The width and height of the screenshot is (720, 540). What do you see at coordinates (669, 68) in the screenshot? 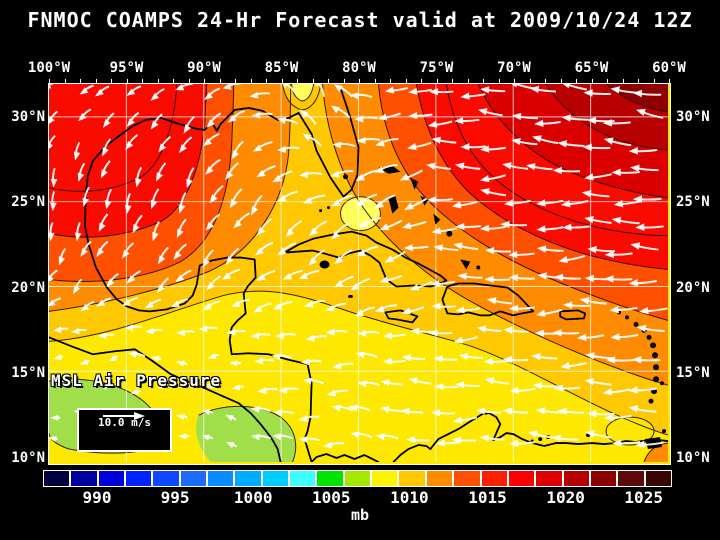
I see `lon-label: 60°W` at bounding box center [669, 68].